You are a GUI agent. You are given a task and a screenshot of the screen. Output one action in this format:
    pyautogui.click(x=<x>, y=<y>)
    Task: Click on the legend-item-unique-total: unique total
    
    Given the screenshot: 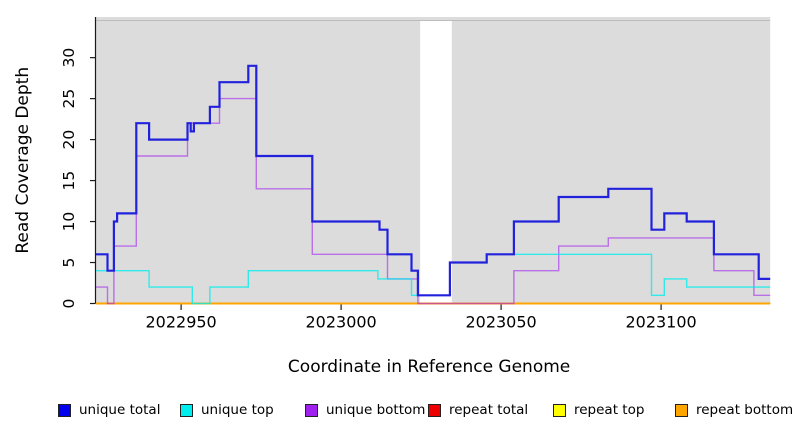 What is the action you would take?
    pyautogui.click(x=109, y=410)
    